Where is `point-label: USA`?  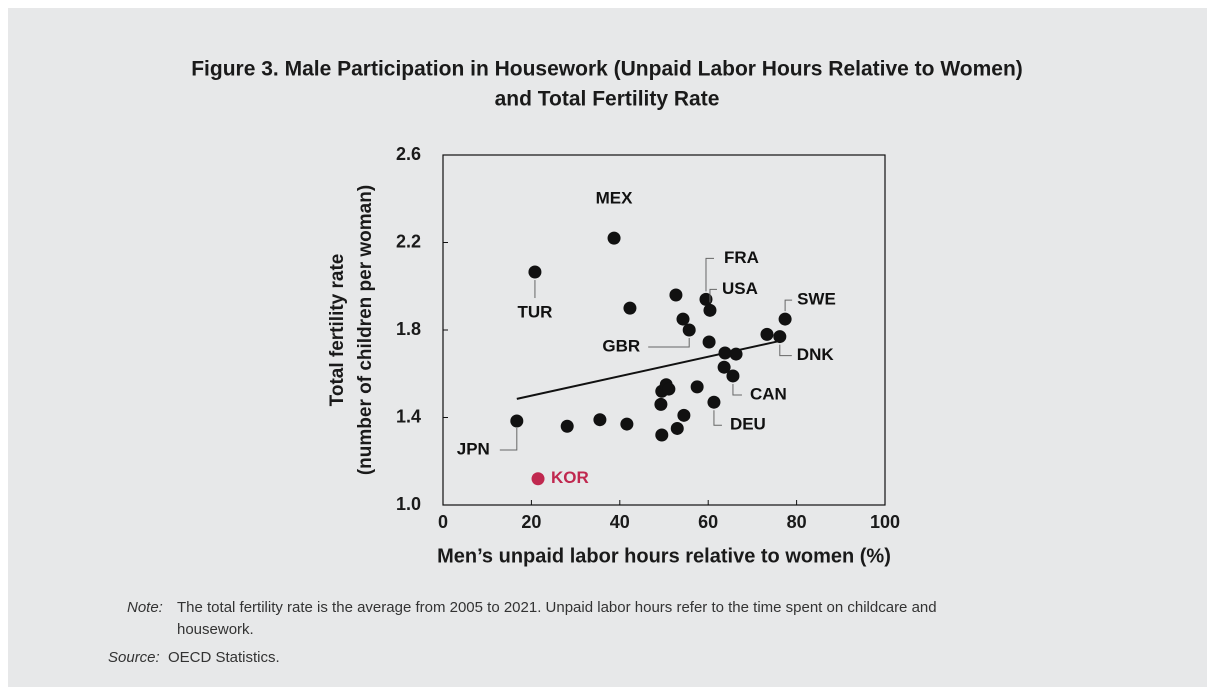 point-label: USA is located at coordinates (740, 288).